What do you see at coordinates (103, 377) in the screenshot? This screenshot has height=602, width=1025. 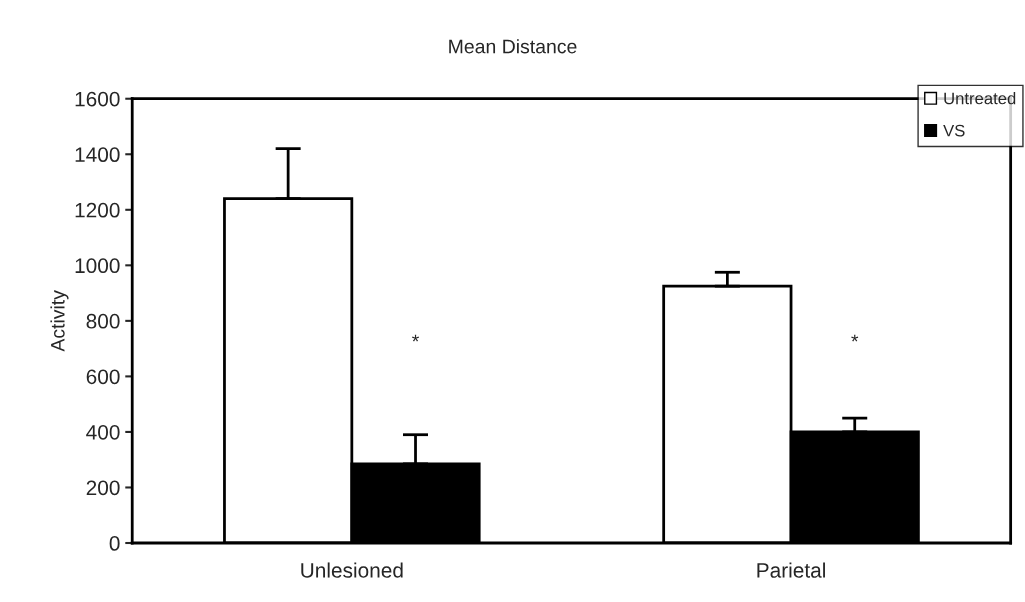 I see `y-tick-label: 600` at bounding box center [103, 377].